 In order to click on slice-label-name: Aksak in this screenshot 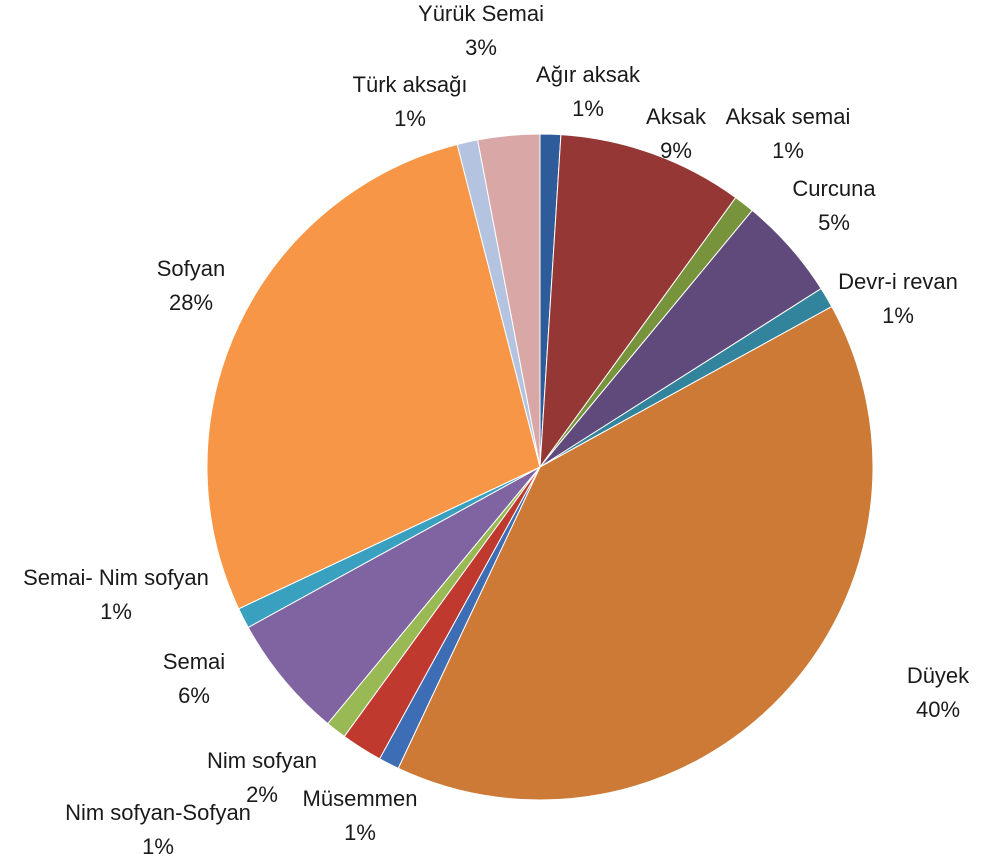, I will do `click(676, 116)`.